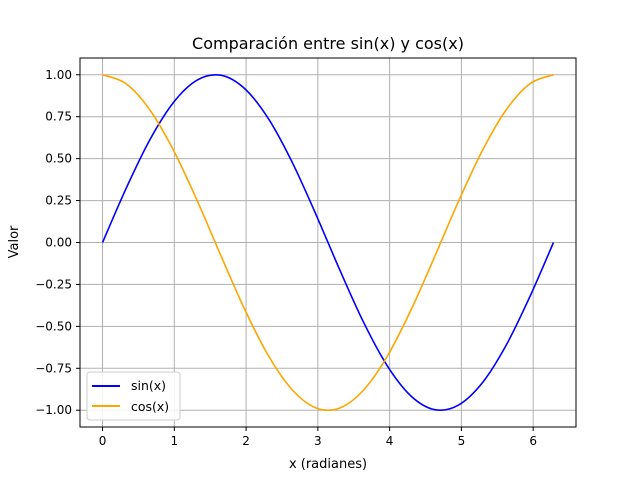 The image size is (640, 480). Describe the element at coordinates (148, 385) in the screenshot. I see `legend-label-sin: sin(x)` at that location.